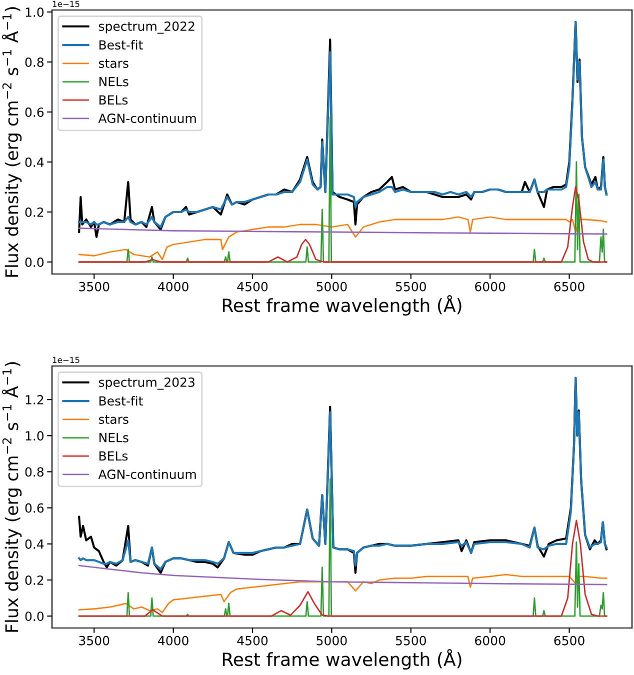 The image size is (634, 675). Describe the element at coordinates (146, 27) in the screenshot. I see `legend-label: spectrum_2022` at that location.